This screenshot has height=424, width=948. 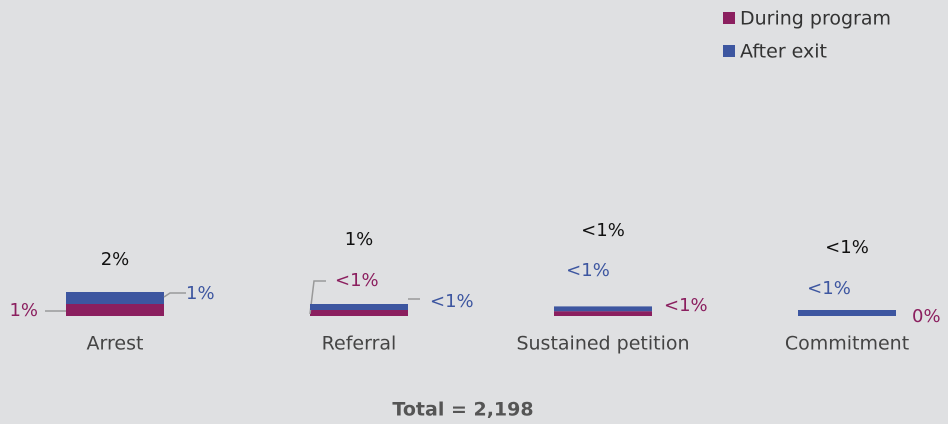 What do you see at coordinates (115, 259) in the screenshot?
I see `total-label: 2%` at bounding box center [115, 259].